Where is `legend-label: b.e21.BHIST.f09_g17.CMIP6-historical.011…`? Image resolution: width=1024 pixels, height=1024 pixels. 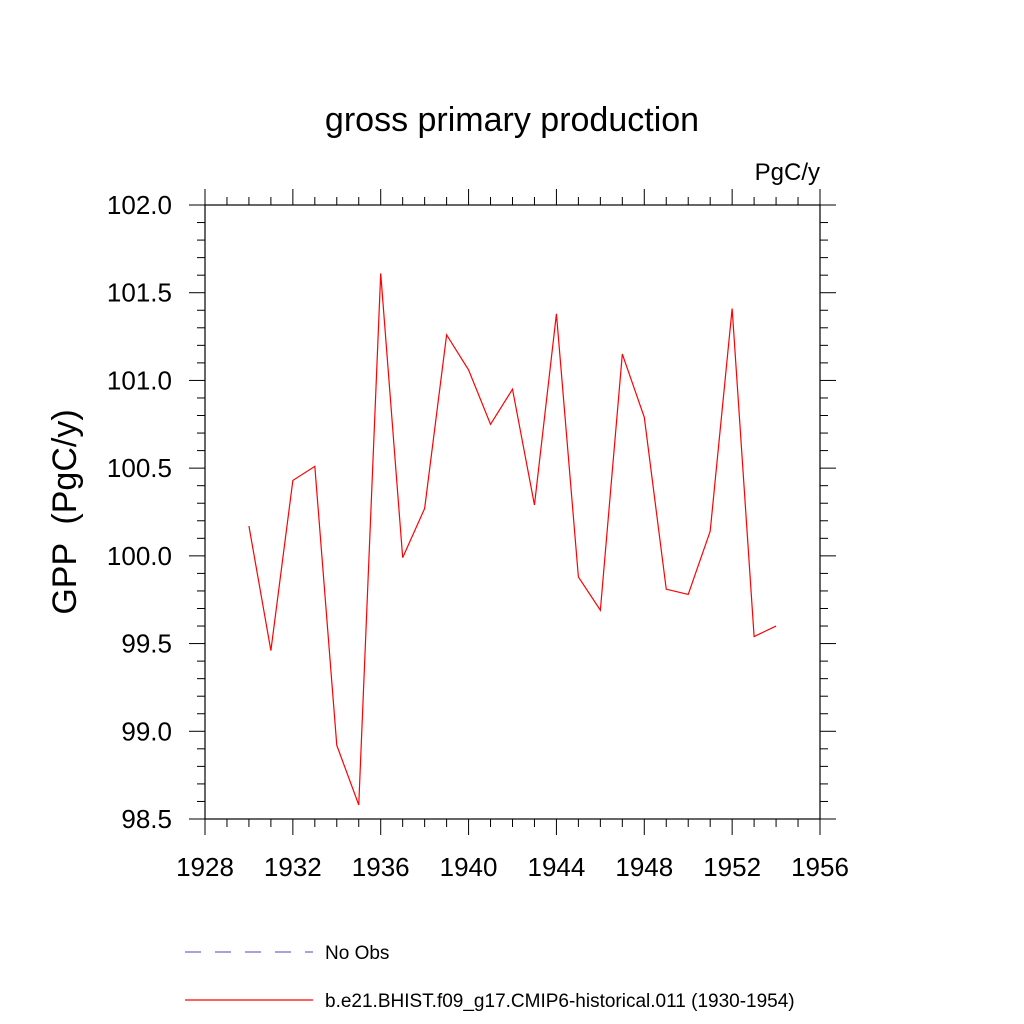 legend-label: b.e21.BHIST.f09_g17.CMIP6-historical.011… is located at coordinates (560, 1001).